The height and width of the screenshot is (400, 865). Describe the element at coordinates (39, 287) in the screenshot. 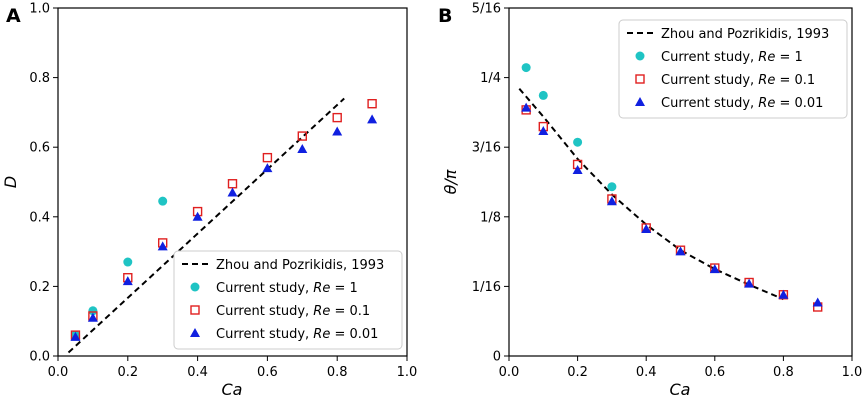

I see `y-tick-label: 0.2` at that location.